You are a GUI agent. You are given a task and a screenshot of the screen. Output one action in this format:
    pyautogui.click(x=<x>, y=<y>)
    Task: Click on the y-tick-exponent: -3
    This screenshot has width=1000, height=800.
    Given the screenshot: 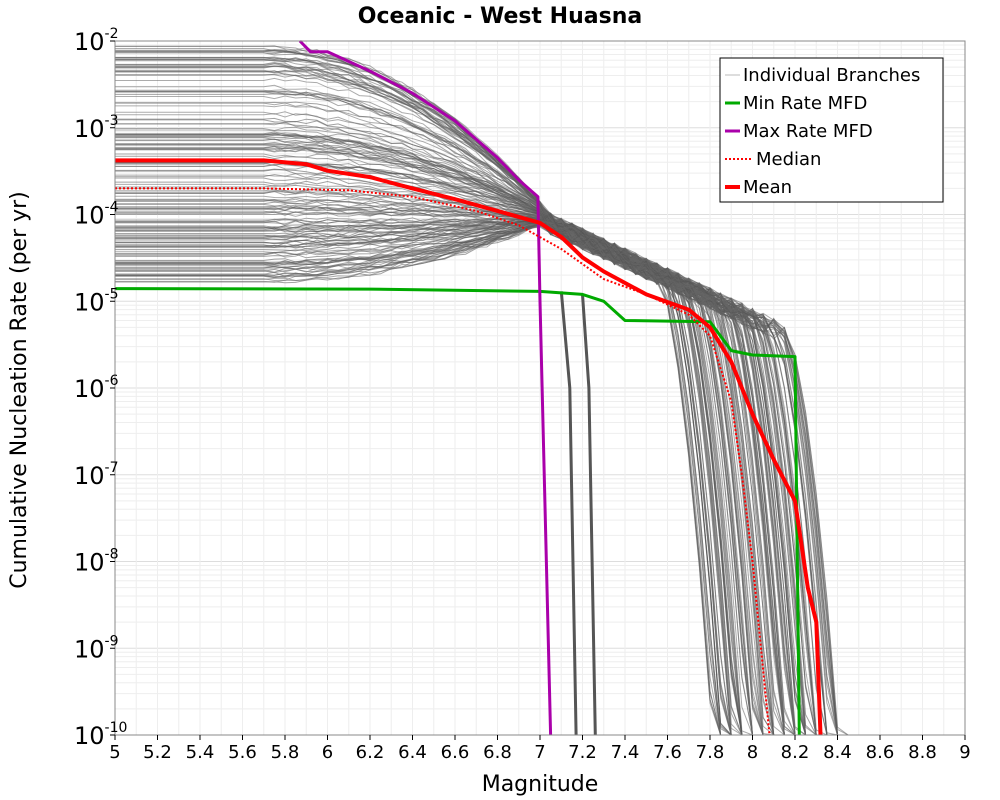 What is the action you would take?
    pyautogui.click(x=112, y=121)
    